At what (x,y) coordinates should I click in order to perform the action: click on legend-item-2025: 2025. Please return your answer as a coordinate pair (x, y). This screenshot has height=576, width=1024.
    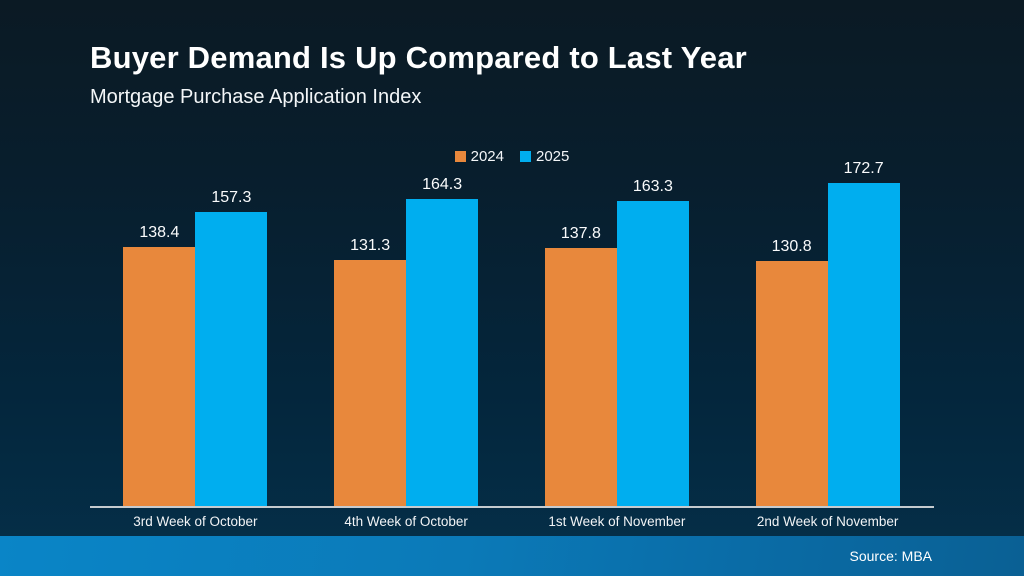
    Looking at the image, I should click on (544, 156).